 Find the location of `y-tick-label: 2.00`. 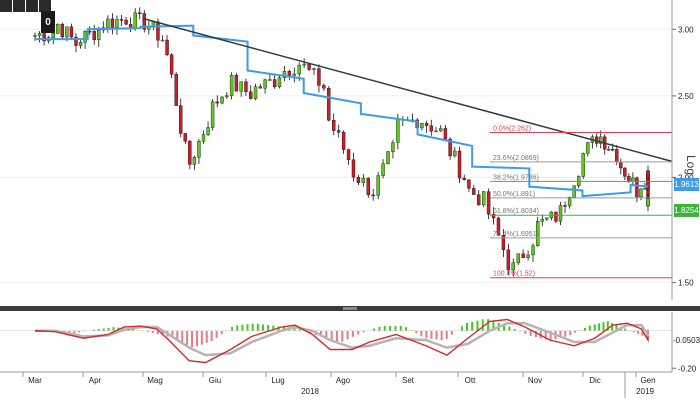

y-tick-label: 2.00 is located at coordinates (686, 177).